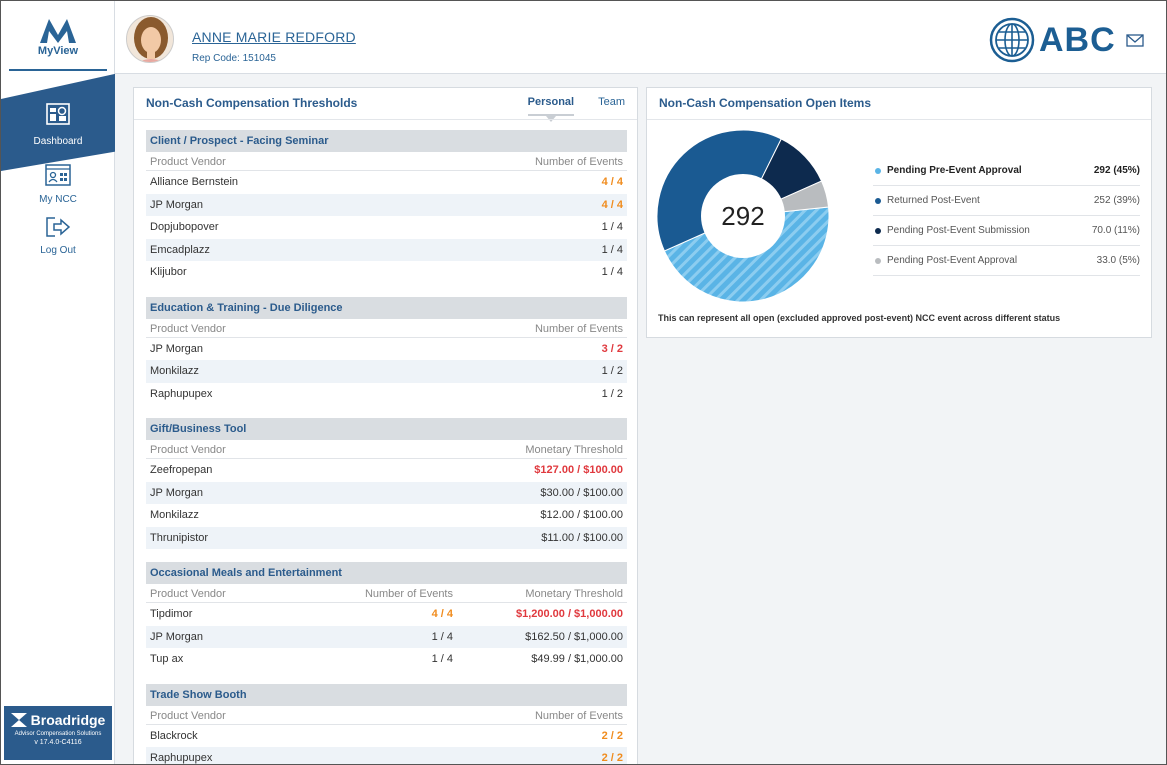 This screenshot has width=1167, height=765. I want to click on threshold-value: $11.00 / $100.00, so click(582, 537).